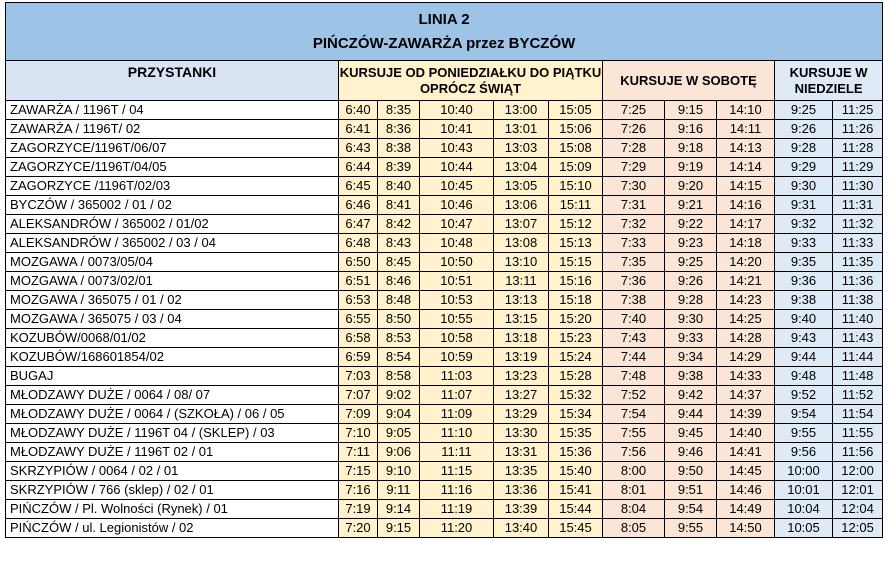  Describe the element at coordinates (803, 243) in the screenshot. I see `sunday-time: 9:33` at that location.